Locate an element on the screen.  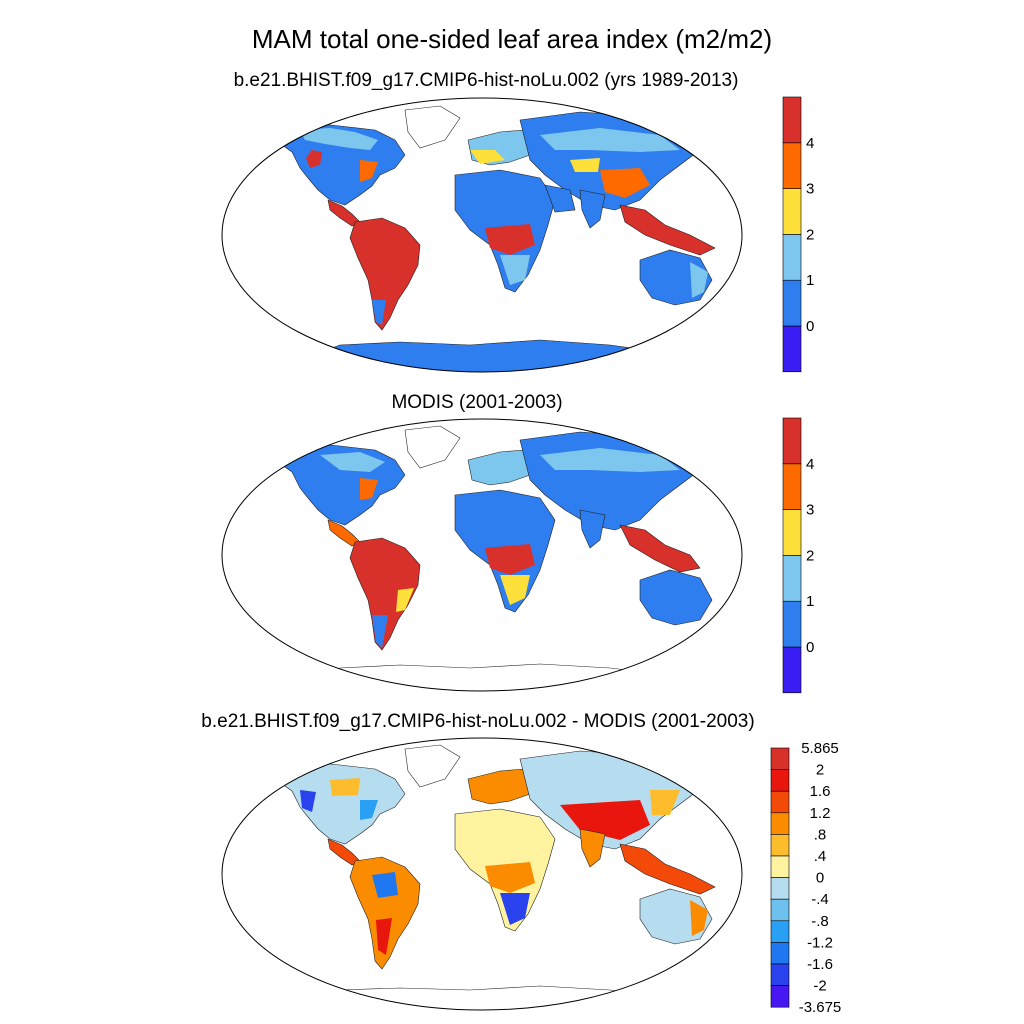
na-mid is located at coordinates (345, 787).